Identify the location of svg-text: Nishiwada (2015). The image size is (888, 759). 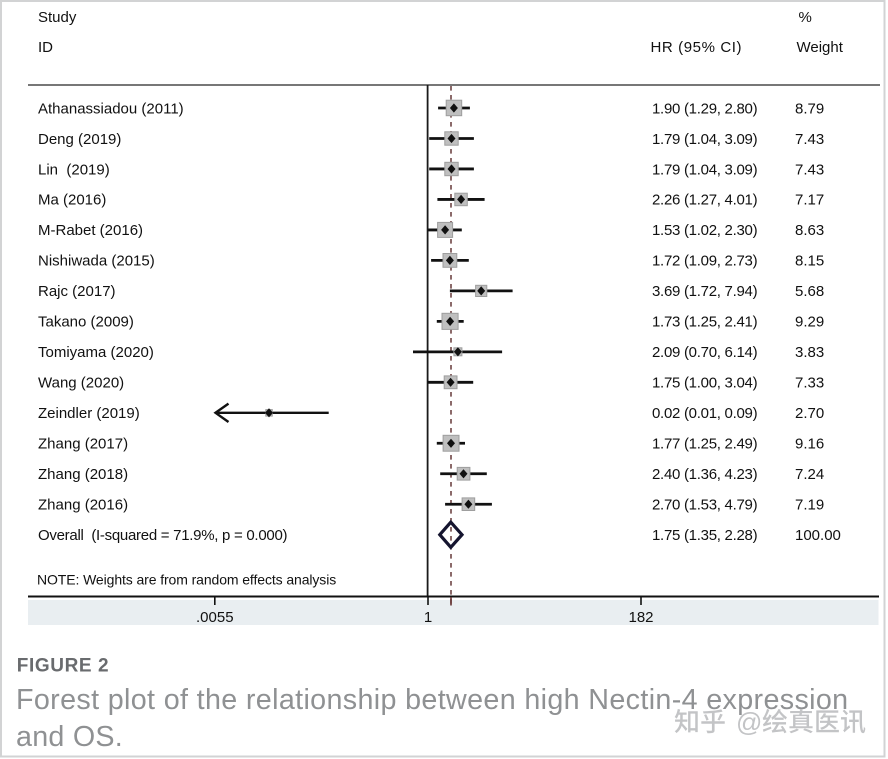
(96, 261).